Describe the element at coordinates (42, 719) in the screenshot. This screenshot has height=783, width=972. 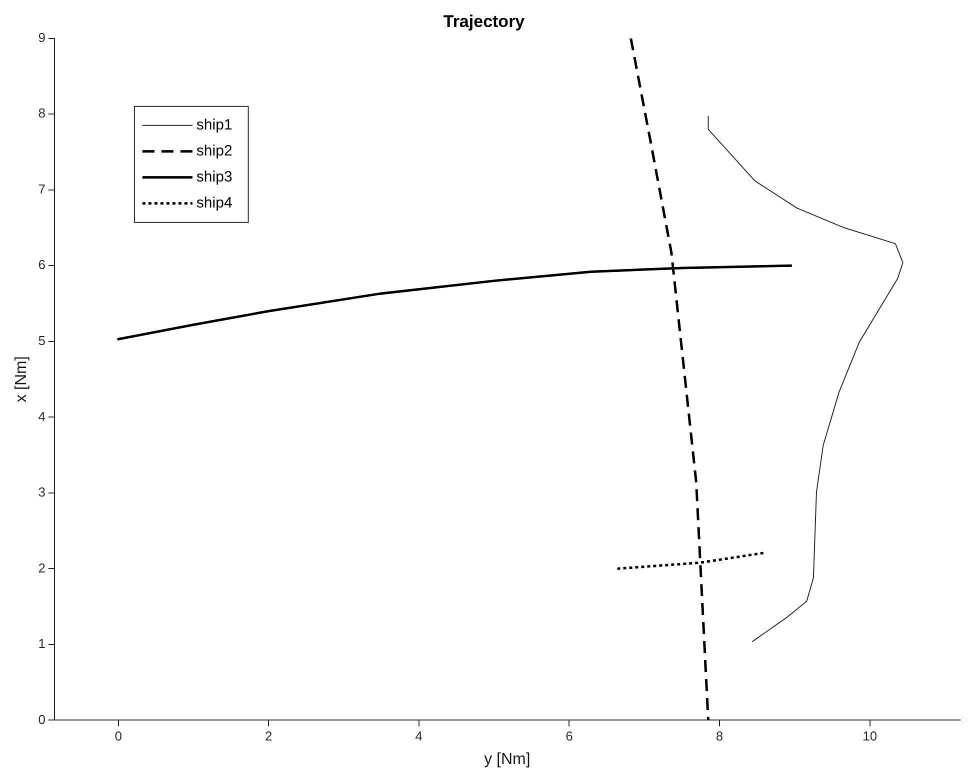
I see `y-tick-label: 0` at that location.